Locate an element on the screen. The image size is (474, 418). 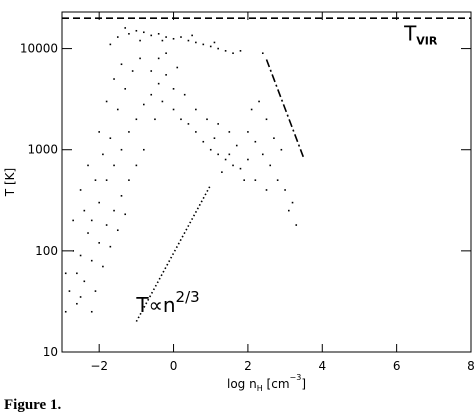
annotation-sub: VIR is located at coordinates (427, 41).